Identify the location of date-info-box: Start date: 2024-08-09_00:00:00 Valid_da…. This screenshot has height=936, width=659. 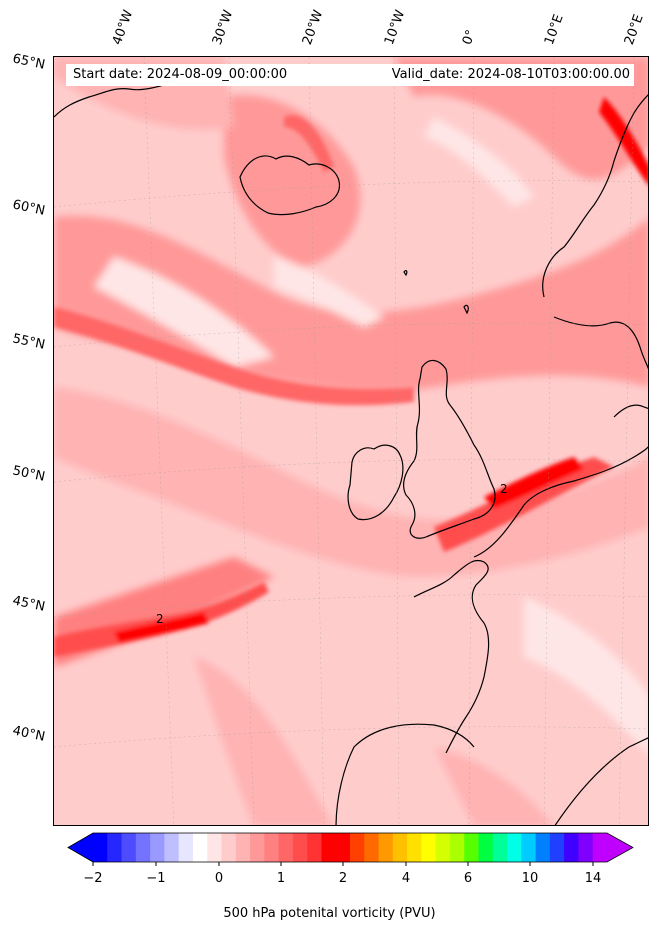
(350, 75).